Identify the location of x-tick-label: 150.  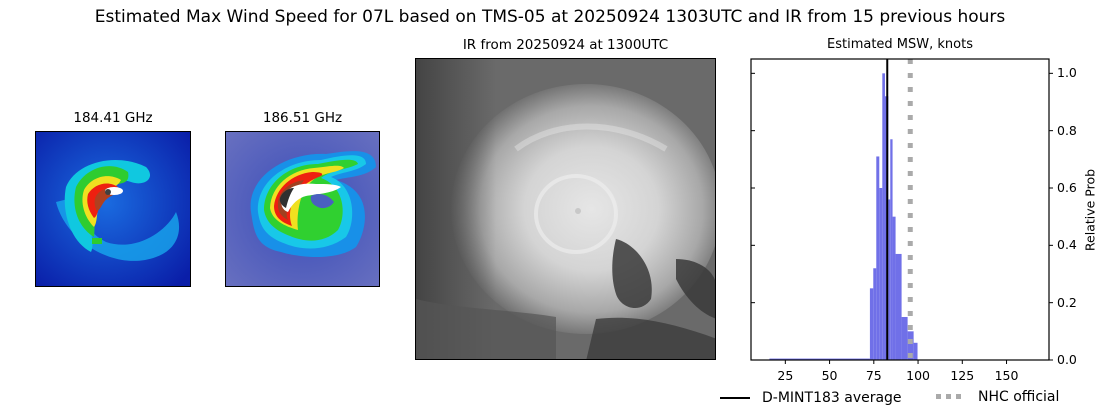
(1006, 375).